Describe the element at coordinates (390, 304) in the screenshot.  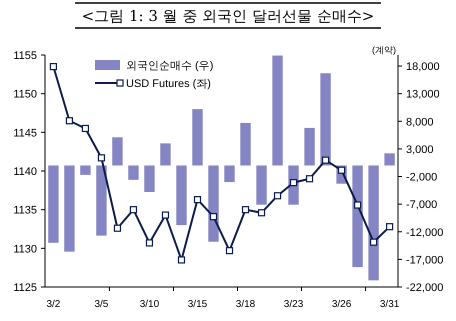
I see `x-tick-label: 3/31` at that location.